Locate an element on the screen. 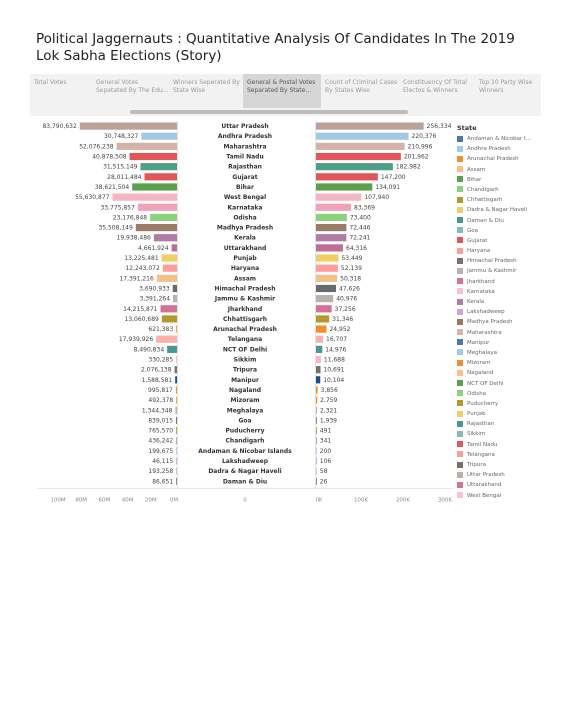 This screenshot has width=571, height=727. state-label-andhra-pradesh: Andhra Pradesh is located at coordinates (245, 136).